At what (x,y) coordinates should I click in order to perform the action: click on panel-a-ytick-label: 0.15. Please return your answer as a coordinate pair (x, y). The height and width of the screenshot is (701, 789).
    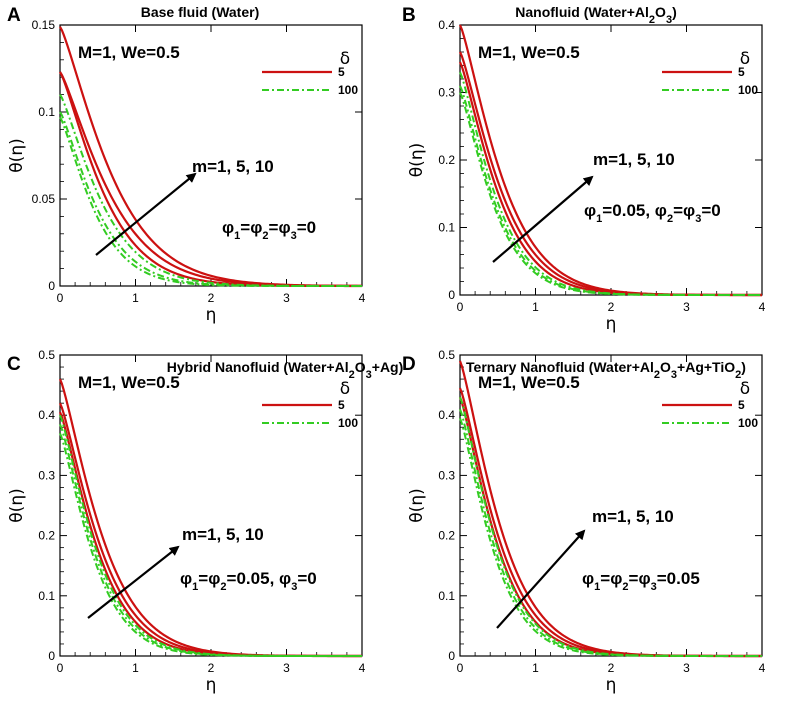
    Looking at the image, I should click on (44, 25).